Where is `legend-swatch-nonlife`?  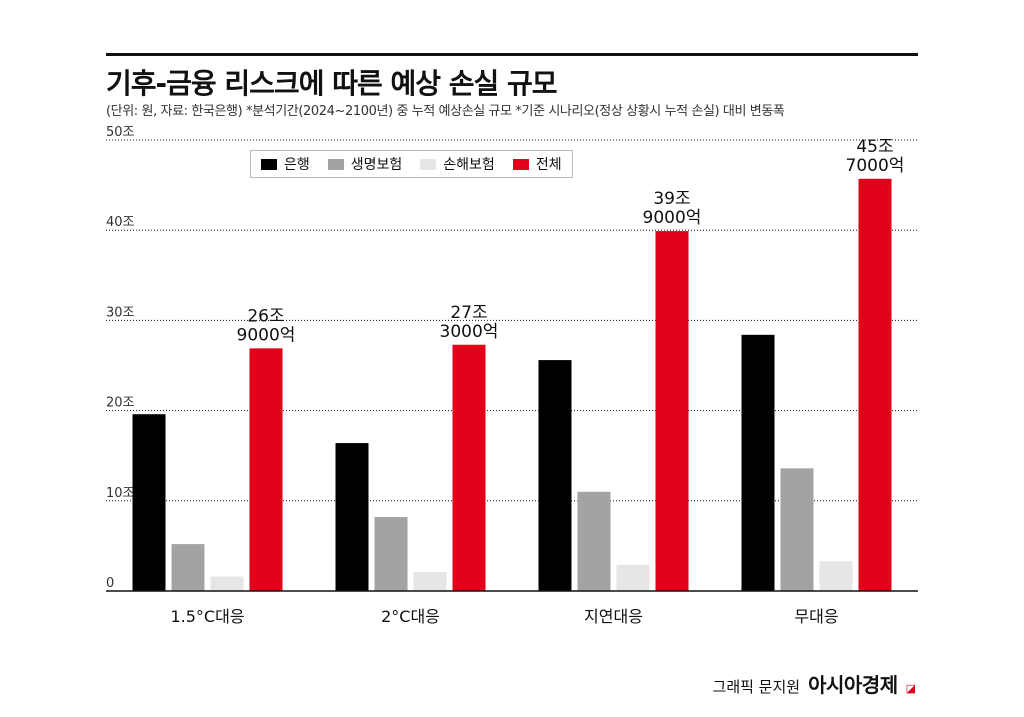 legend-swatch-nonlife is located at coordinates (428, 164).